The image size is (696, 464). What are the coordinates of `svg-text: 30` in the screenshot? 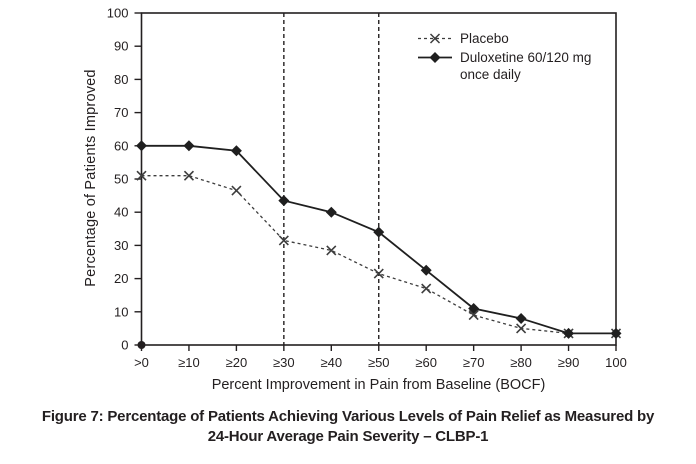 It's located at (121, 245).